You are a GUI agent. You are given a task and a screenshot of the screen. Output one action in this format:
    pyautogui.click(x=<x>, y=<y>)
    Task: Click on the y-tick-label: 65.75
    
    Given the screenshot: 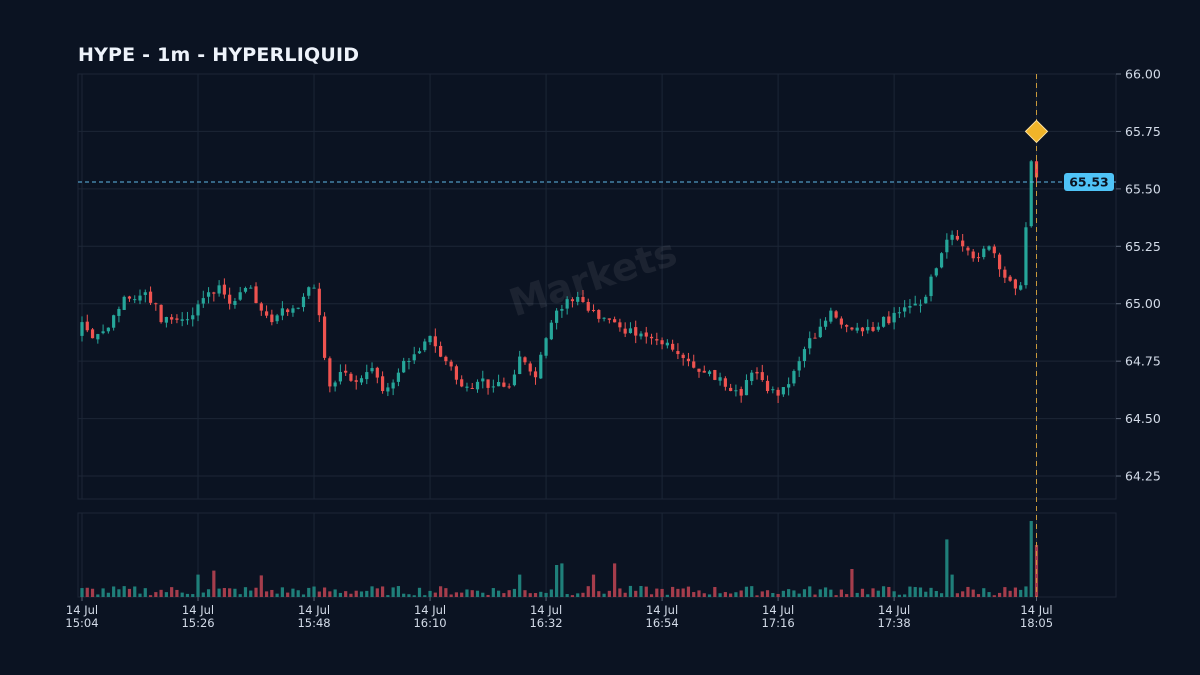 What is the action you would take?
    pyautogui.click(x=1143, y=131)
    